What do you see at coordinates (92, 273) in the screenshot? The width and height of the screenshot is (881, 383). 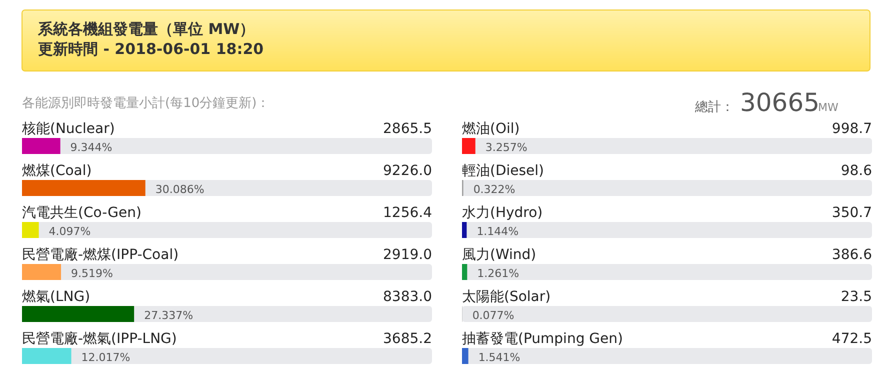 I see `data-label: 9.519%` at bounding box center [92, 273].